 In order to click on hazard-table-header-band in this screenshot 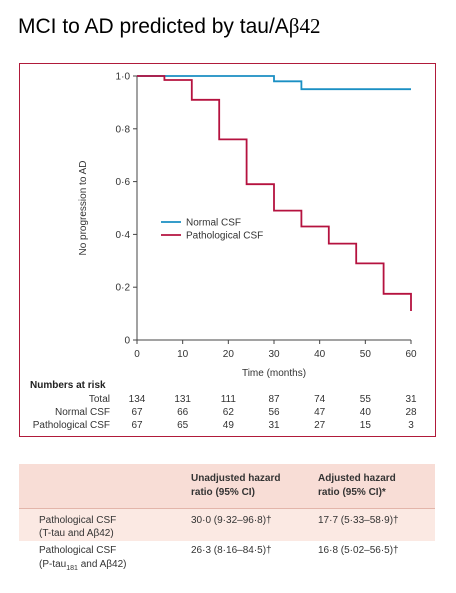, I will do `click(227, 486)`.